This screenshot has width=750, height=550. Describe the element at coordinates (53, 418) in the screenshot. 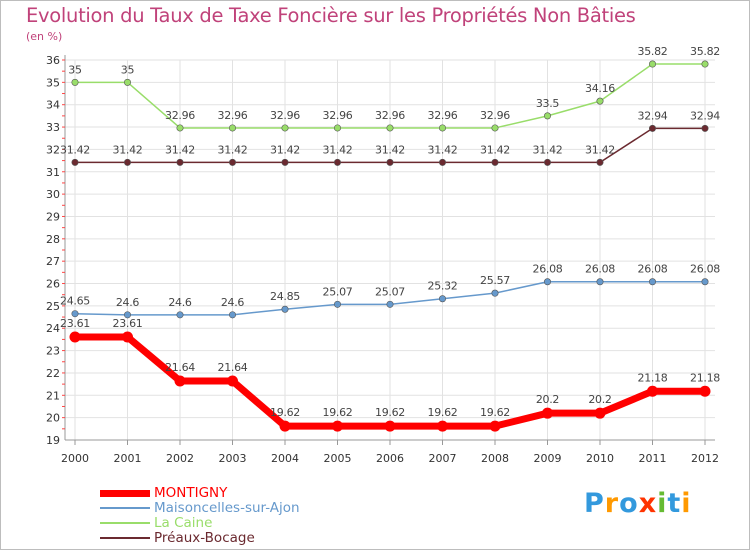

I see `y-tick-label: 20` at that location.